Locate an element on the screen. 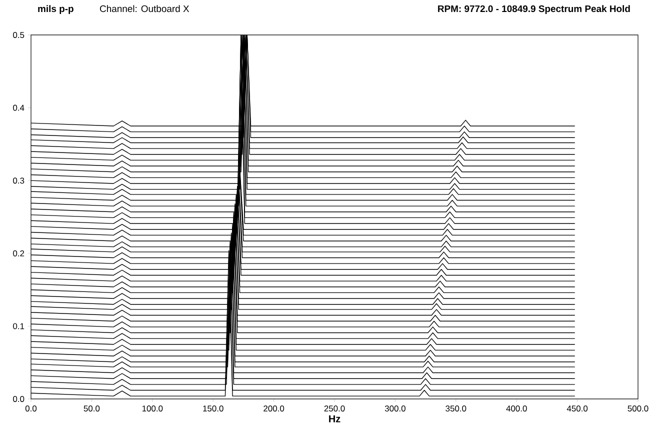 This screenshot has width=652, height=434. x-tick-label: 350.0 is located at coordinates (456, 409).